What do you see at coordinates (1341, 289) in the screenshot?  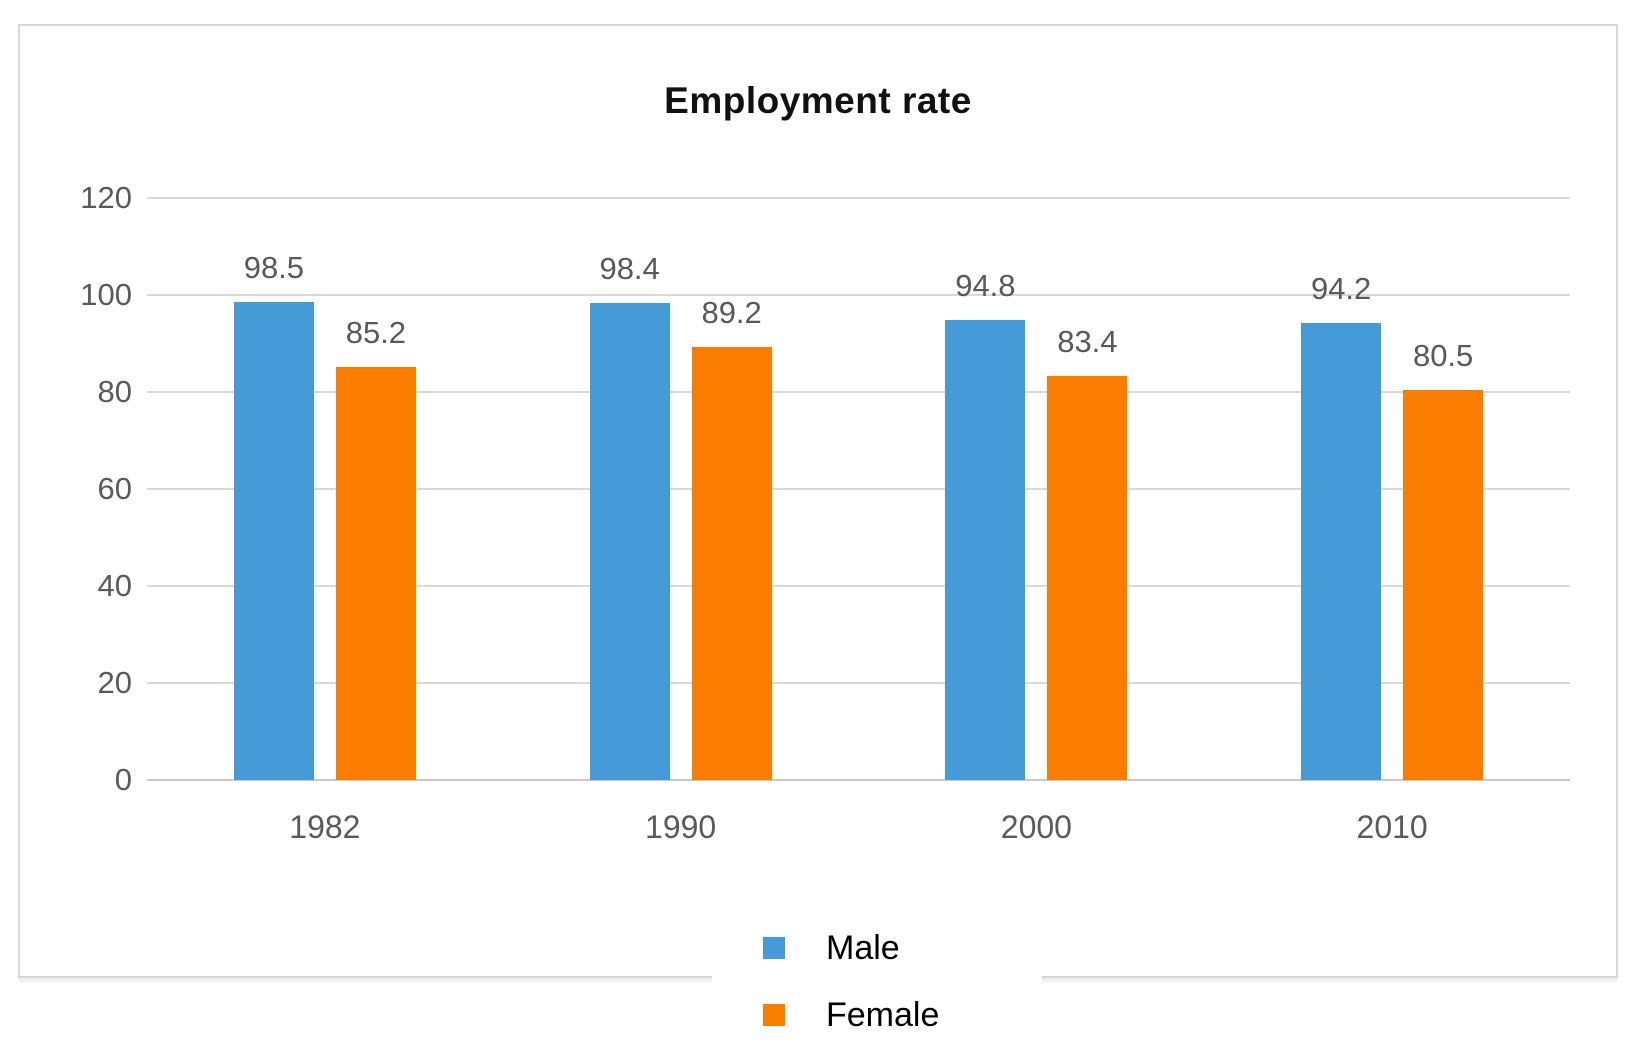 I see `bar-value-label: 94.2` at bounding box center [1341, 289].